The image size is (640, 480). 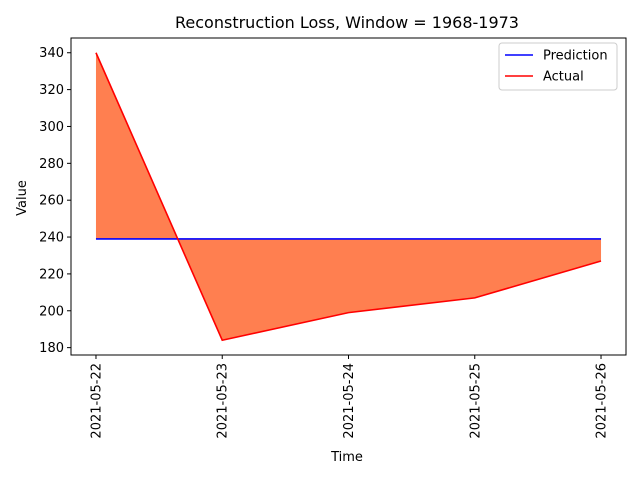 I want to click on y-tick-label: 200, so click(x=51, y=311).